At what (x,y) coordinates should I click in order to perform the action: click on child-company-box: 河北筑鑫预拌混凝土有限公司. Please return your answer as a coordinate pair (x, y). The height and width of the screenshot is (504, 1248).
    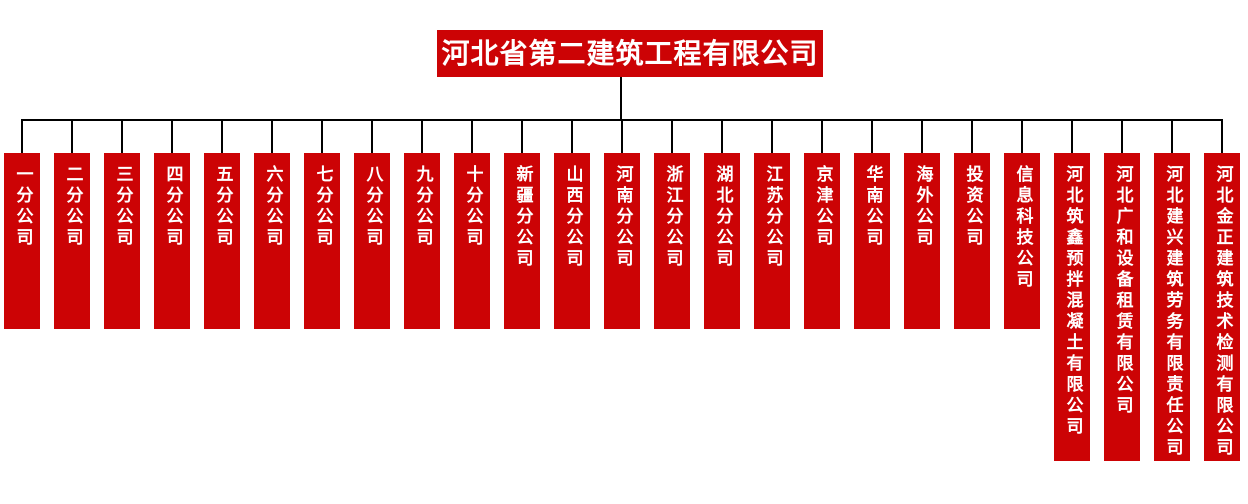
    Looking at the image, I should click on (1072, 307).